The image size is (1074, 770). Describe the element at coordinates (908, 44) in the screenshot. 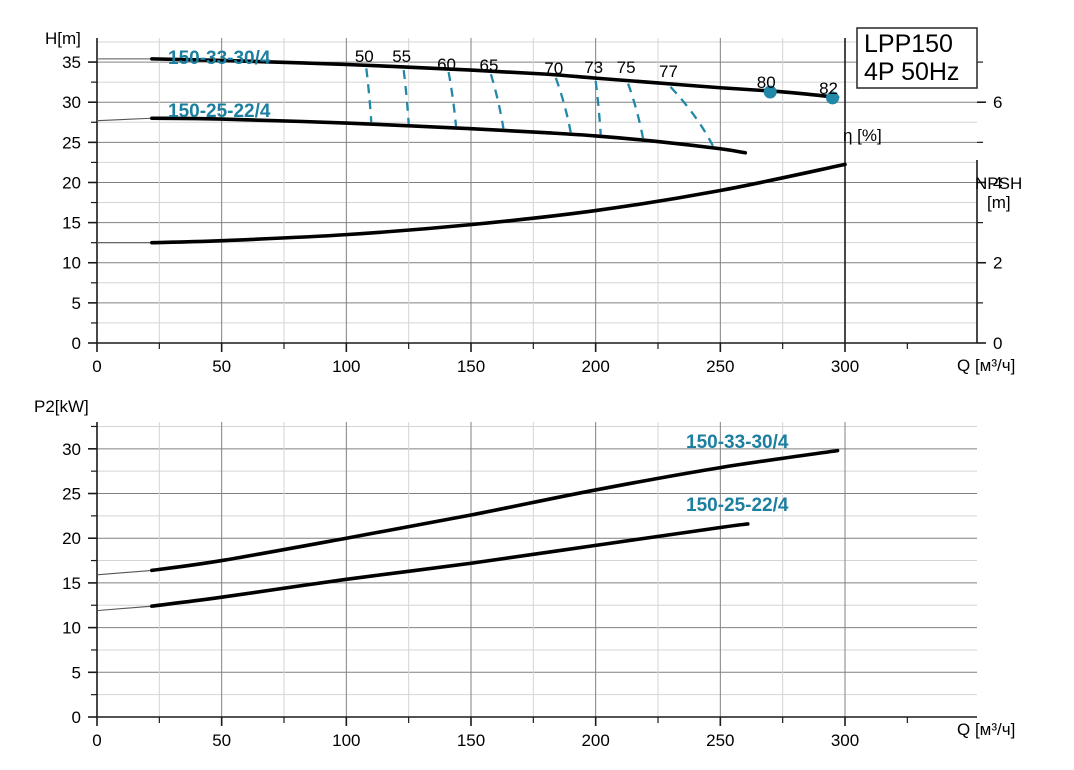

I see `model-name: LPP150` at that location.